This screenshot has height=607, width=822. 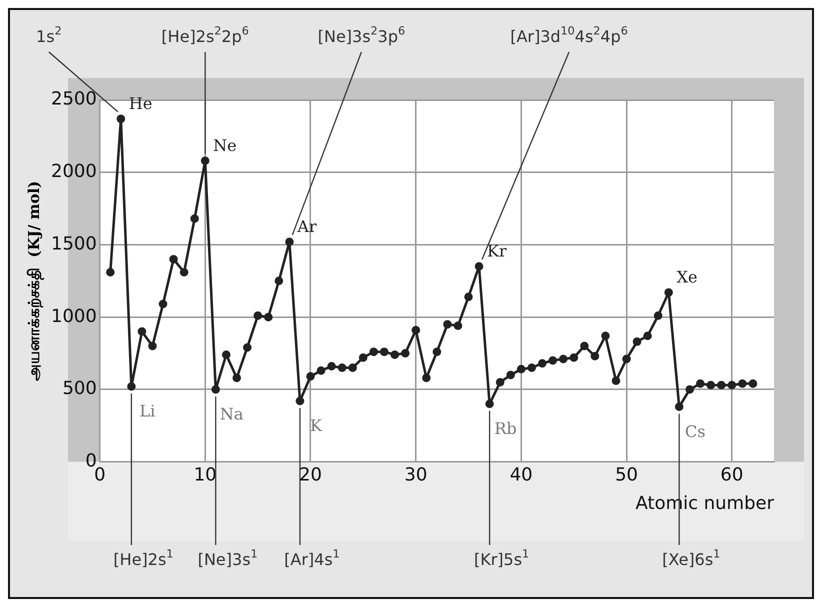 What do you see at coordinates (73, 243) in the screenshot?
I see `y-tick-label: 1500` at bounding box center [73, 243].